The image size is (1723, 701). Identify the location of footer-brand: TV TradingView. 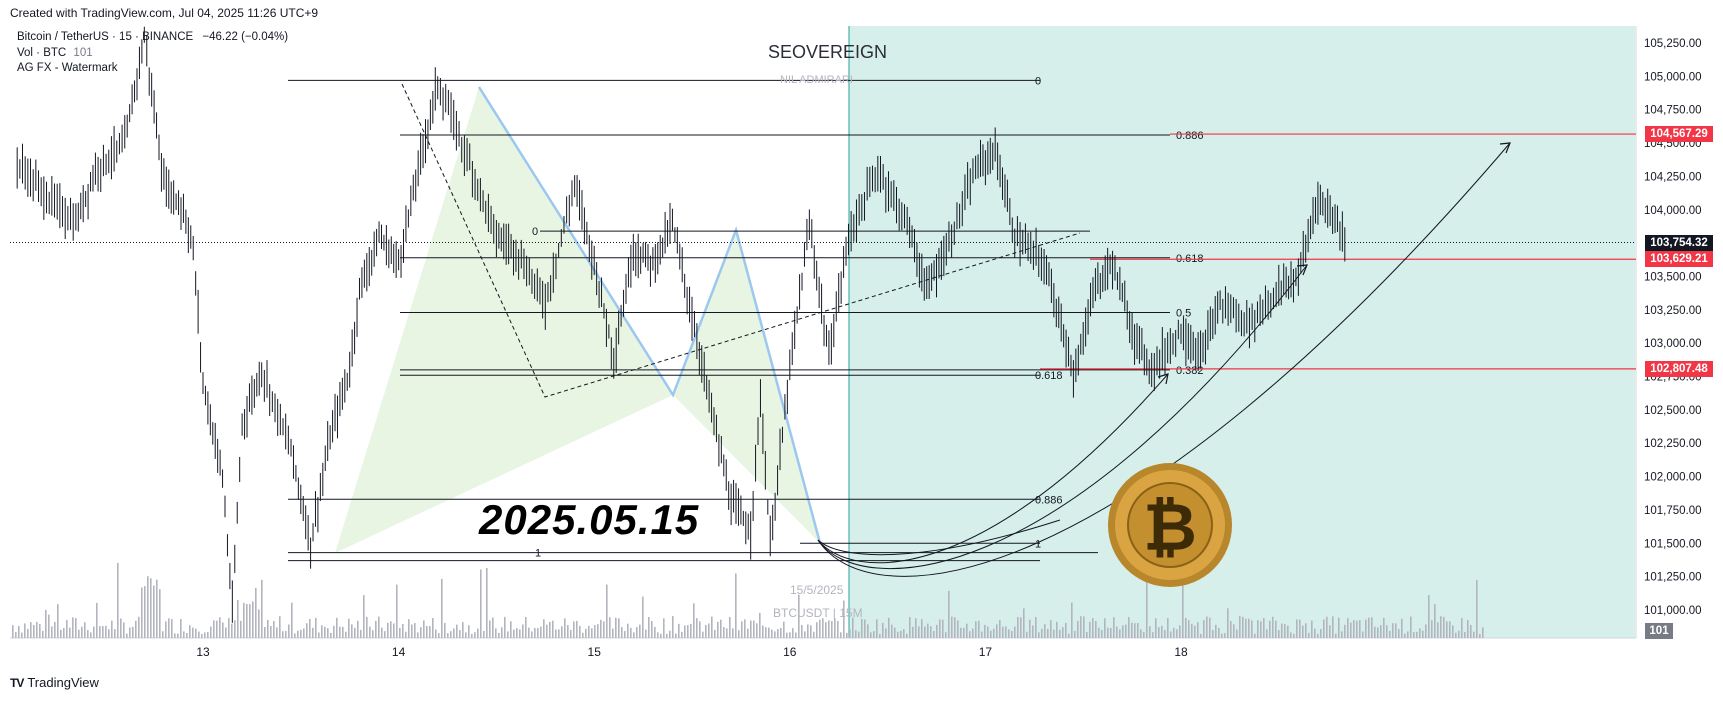
(54, 682).